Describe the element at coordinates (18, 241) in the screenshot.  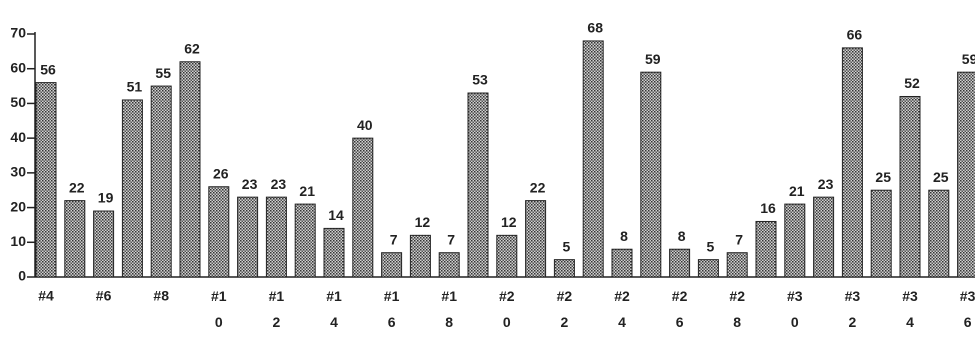
I see `y-tick-label: 10` at that location.